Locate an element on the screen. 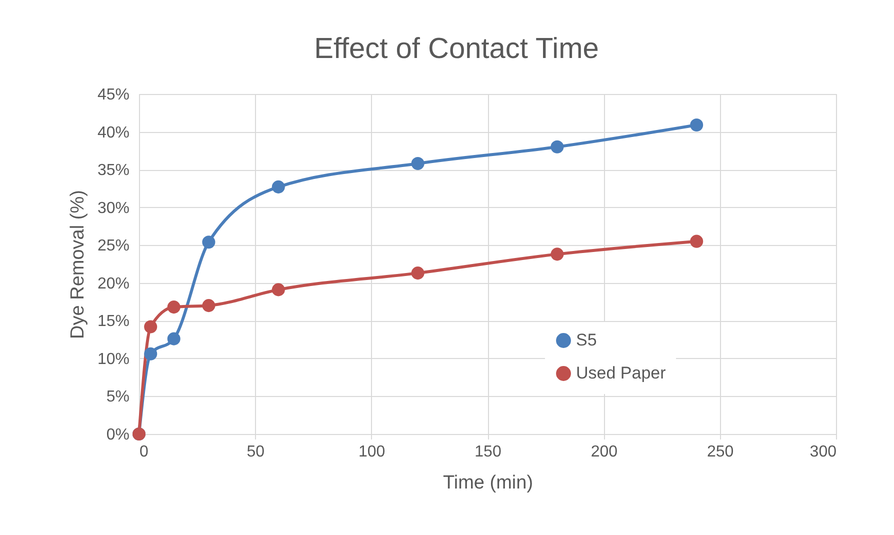 The image size is (894, 535). y-tick-label: 30% is located at coordinates (113, 208).